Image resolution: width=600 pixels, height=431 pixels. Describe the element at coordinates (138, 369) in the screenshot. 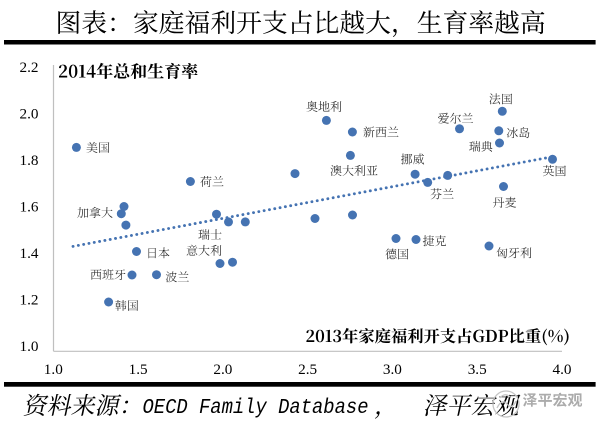

I see `svg-text: 1.5` at that location.